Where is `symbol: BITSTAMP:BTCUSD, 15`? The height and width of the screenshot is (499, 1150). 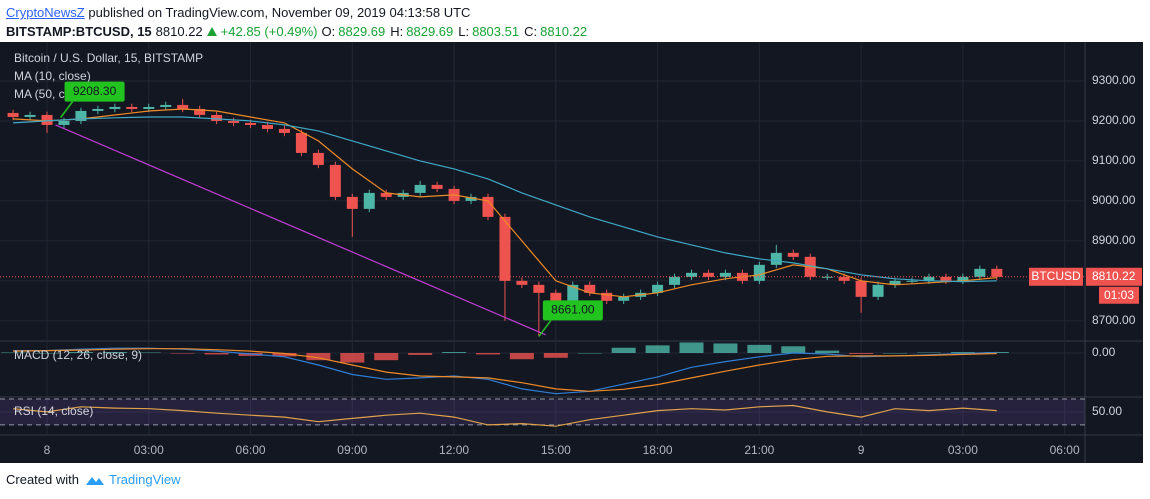 symbol: BITSTAMP:BTCUSD, 15 is located at coordinates (79, 31).